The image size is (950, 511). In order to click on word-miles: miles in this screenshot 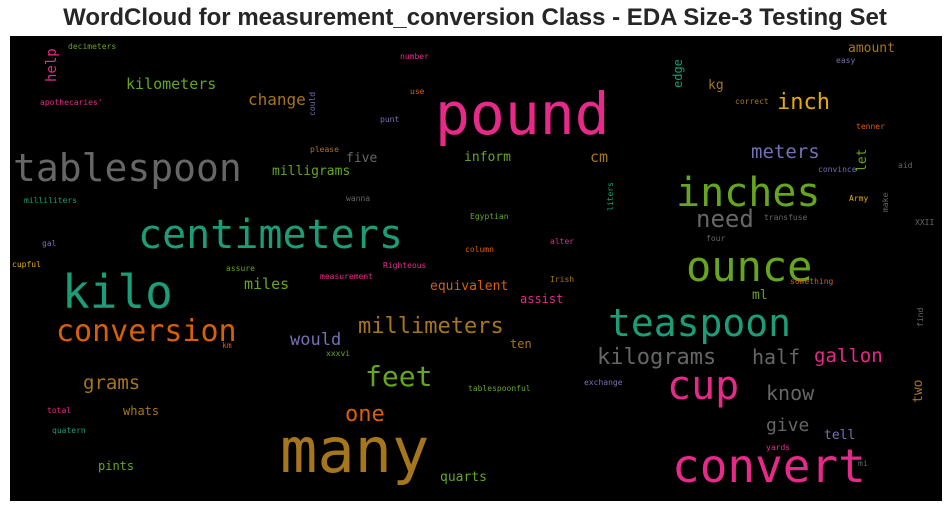, I will do `click(266, 284)`.